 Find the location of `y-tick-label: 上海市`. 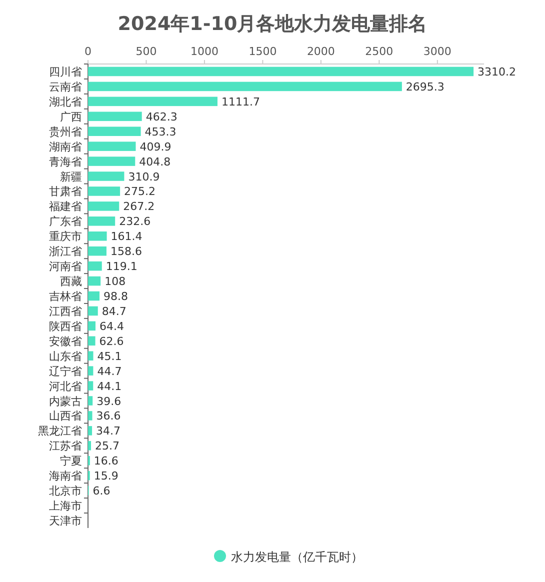

y-tick-label: 上海市 is located at coordinates (65, 506).